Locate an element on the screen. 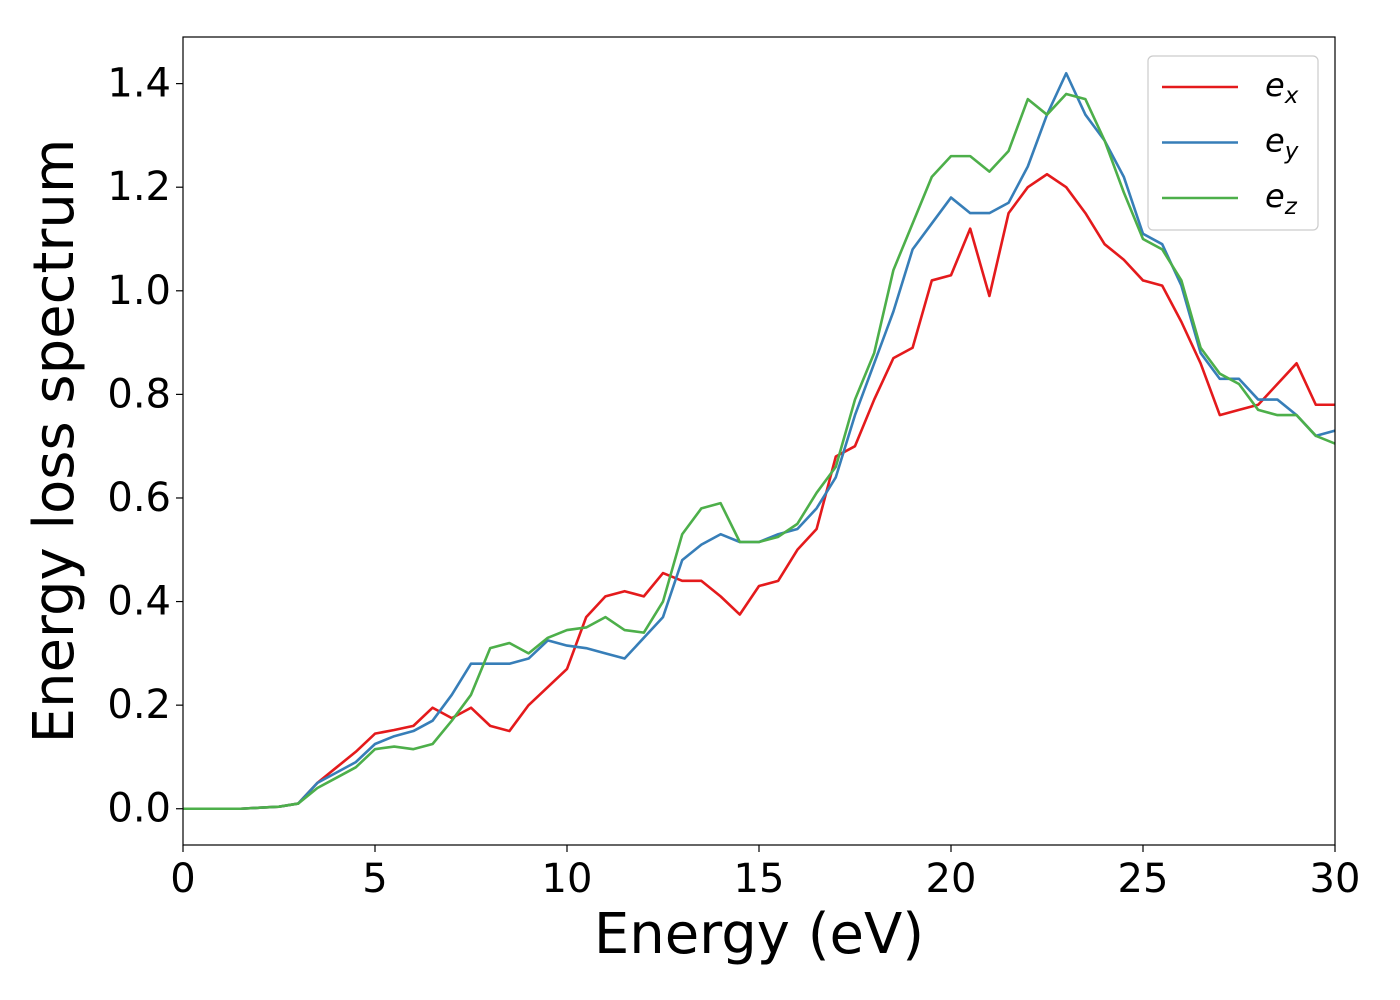 This screenshot has height=1000, width=1400. x-tick-label: 0 is located at coordinates (182, 879).